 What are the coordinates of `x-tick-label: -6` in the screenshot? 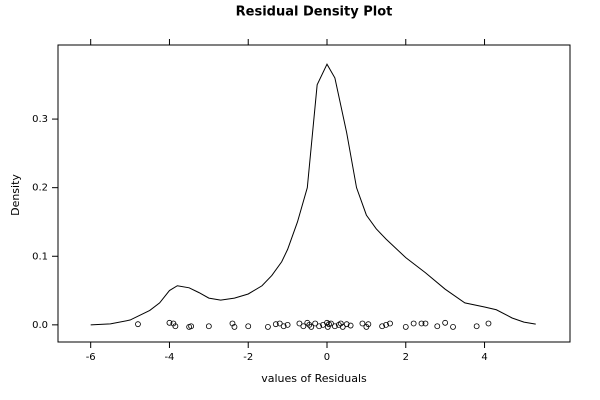 It's located at (91, 357).